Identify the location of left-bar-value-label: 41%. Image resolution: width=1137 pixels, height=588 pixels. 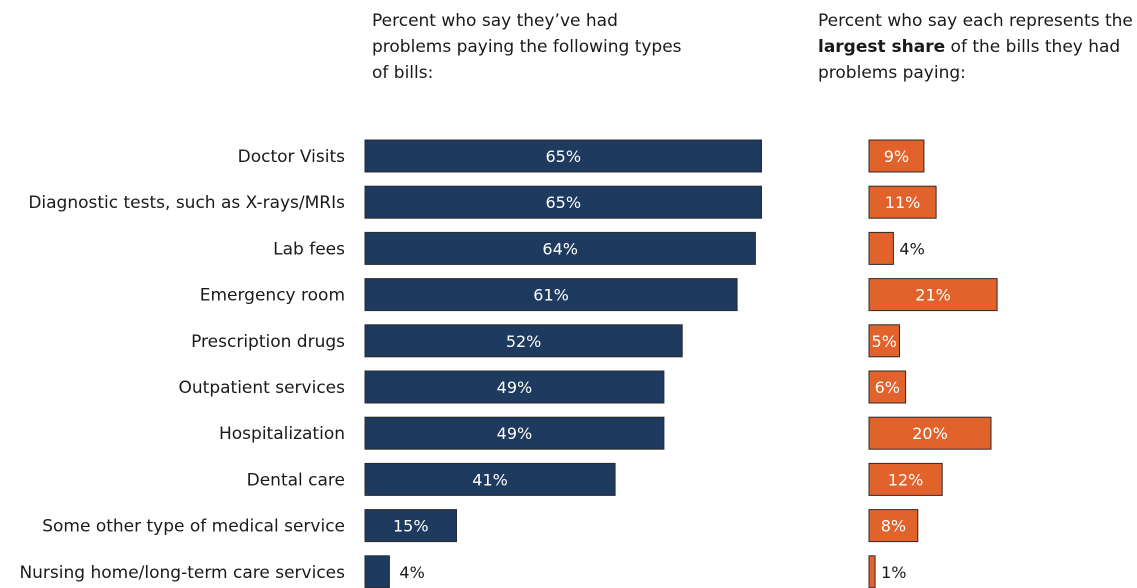
(490, 479).